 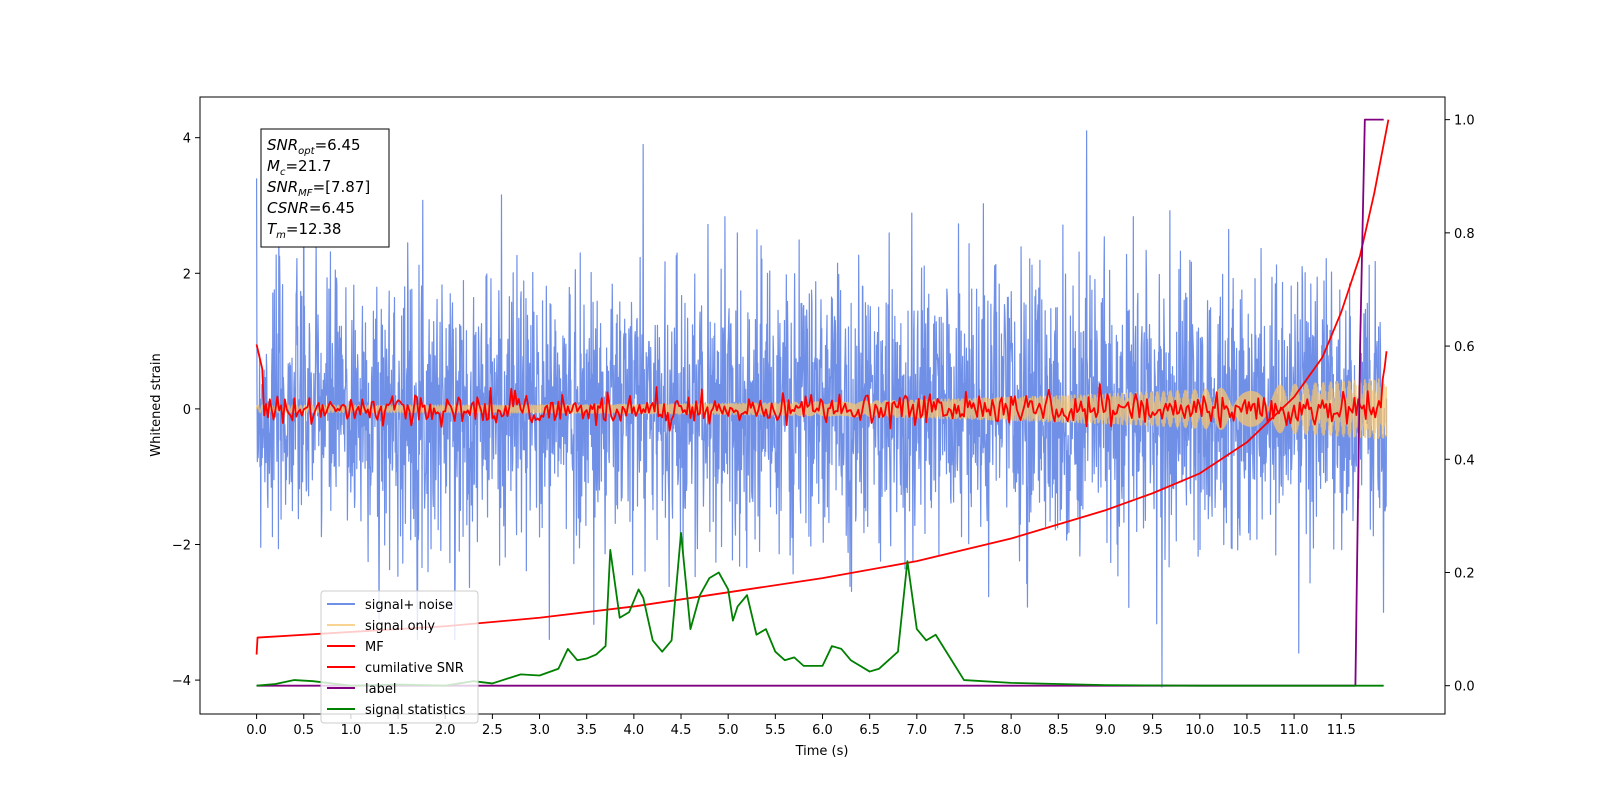 I want to click on legend-entry: signal only, so click(x=381, y=626).